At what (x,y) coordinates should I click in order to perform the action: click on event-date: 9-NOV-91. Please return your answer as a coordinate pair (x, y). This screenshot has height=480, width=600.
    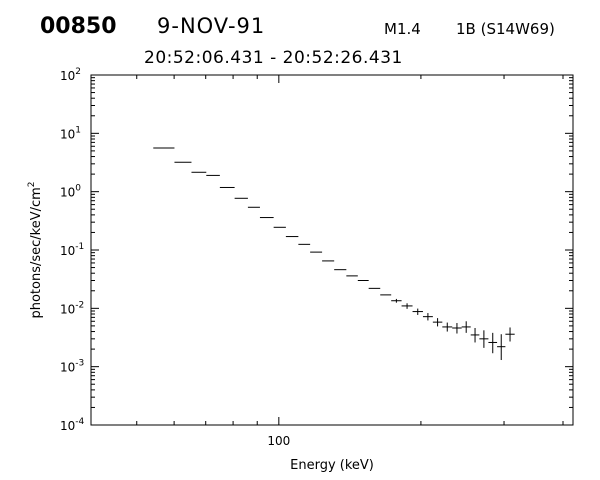
    Looking at the image, I should click on (211, 26).